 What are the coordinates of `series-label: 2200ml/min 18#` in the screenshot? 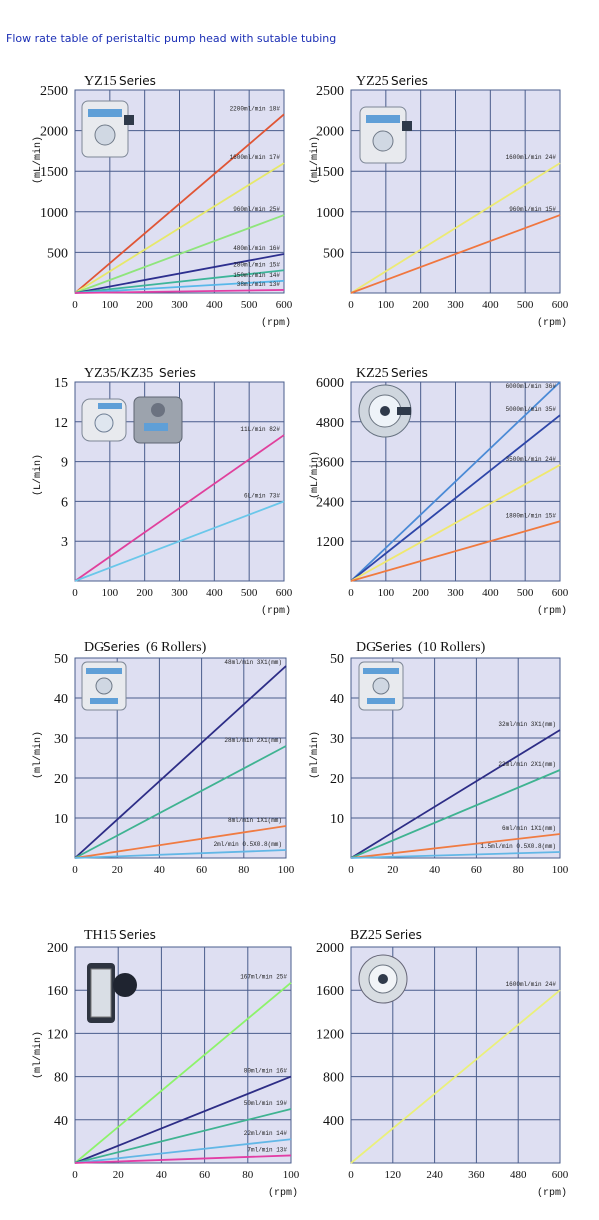 It's located at (255, 108).